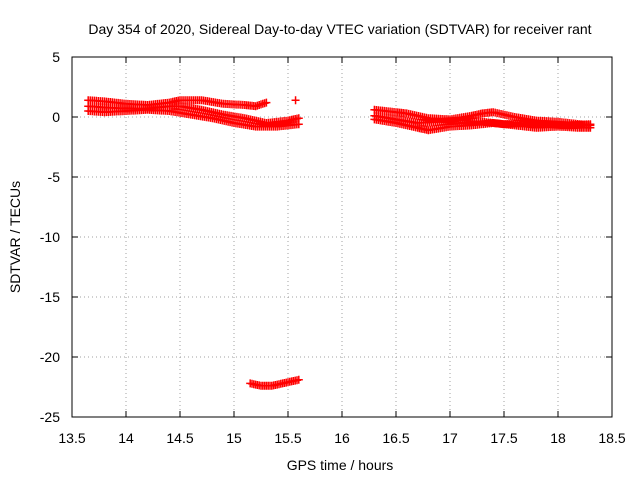  Describe the element at coordinates (56, 117) in the screenshot. I see `y-tick-label: 0` at that location.